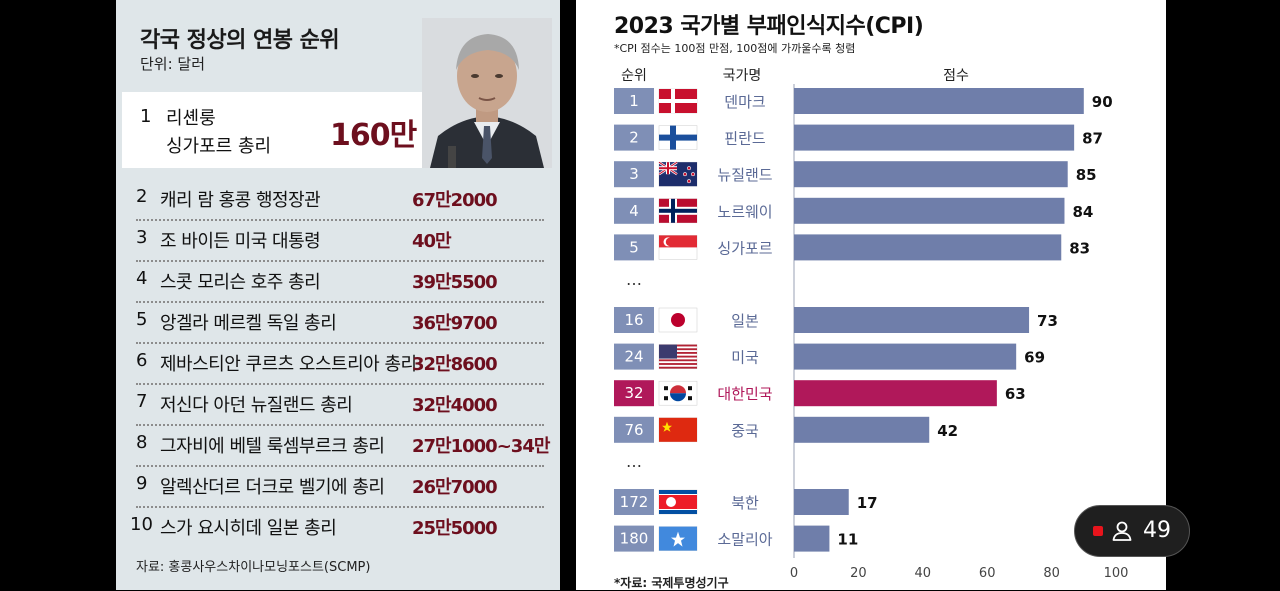 This screenshot has height=591, width=1280. What do you see at coordinates (173, 64) in the screenshot?
I see `salary-unit-label: 단위: 달러` at bounding box center [173, 64].